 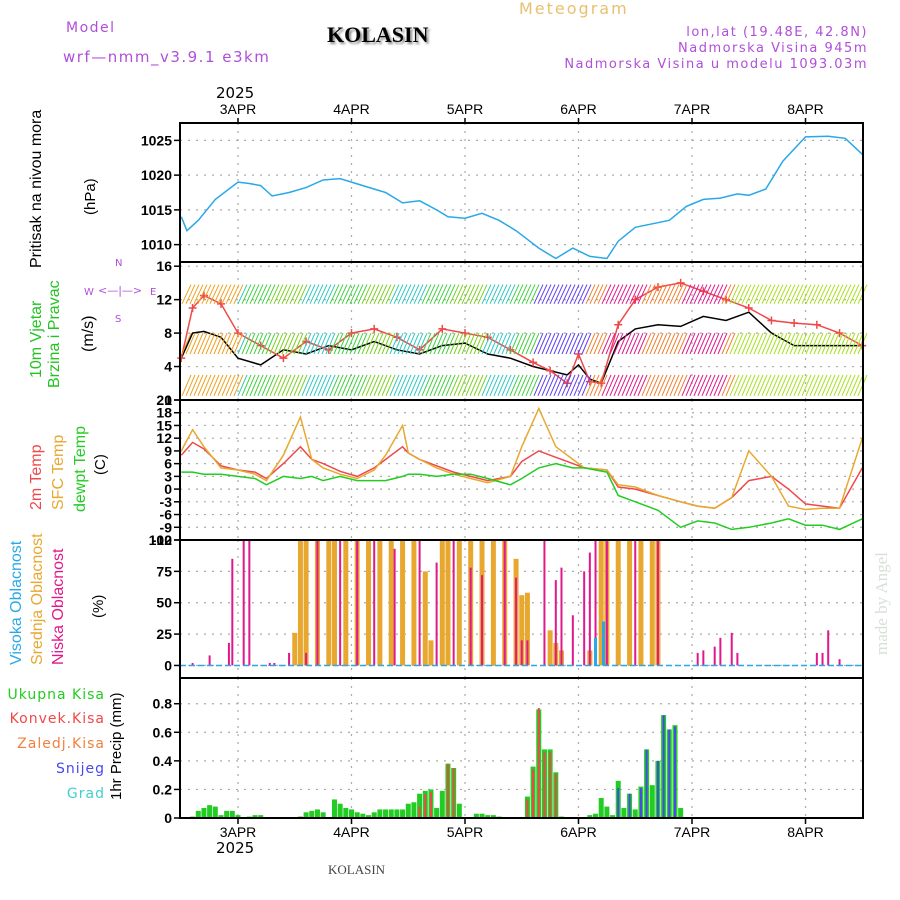 I want to click on panel-frame, so click(x=521, y=192).